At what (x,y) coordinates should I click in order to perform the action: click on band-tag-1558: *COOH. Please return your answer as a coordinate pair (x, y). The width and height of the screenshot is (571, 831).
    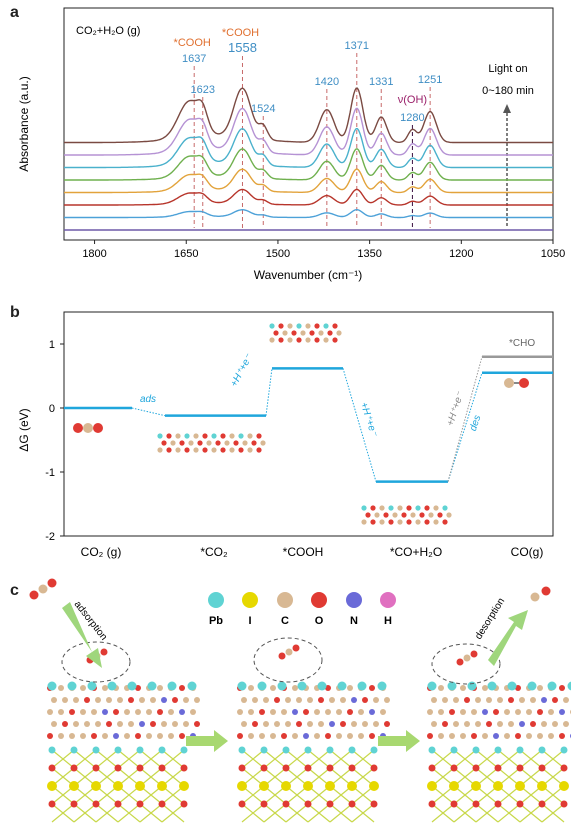
    Looking at the image, I should click on (240, 33).